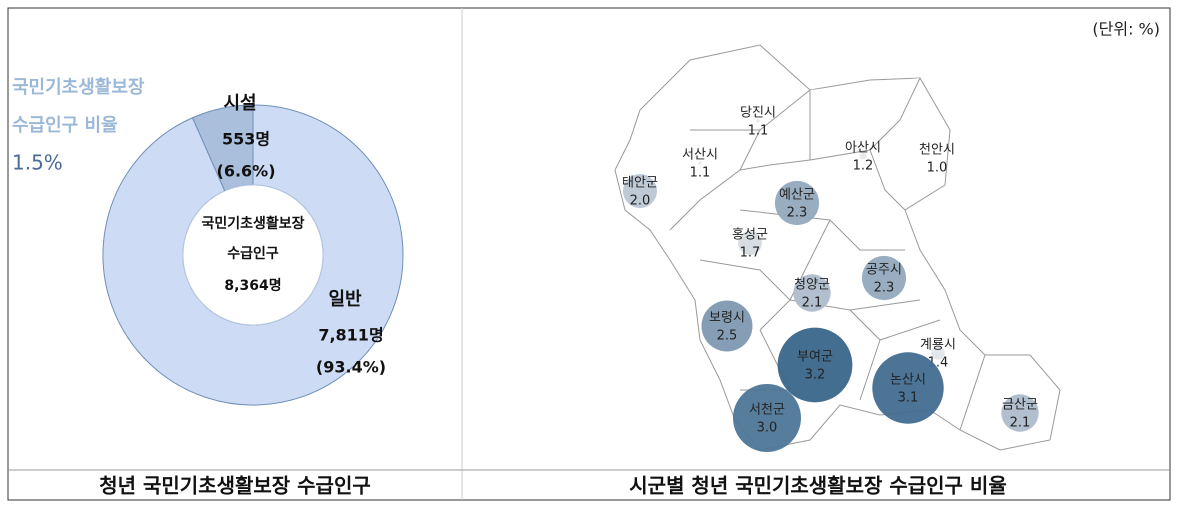 The width and height of the screenshot is (1177, 507). Describe the element at coordinates (252, 285) in the screenshot. I see `center-total: 8,364명` at that location.